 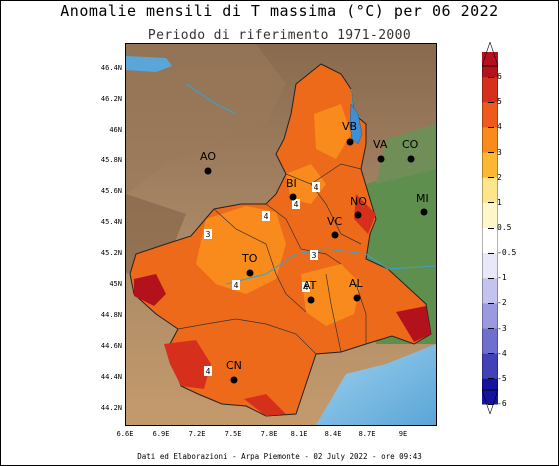 I want to click on svg-text: TO, so click(x=249, y=258).